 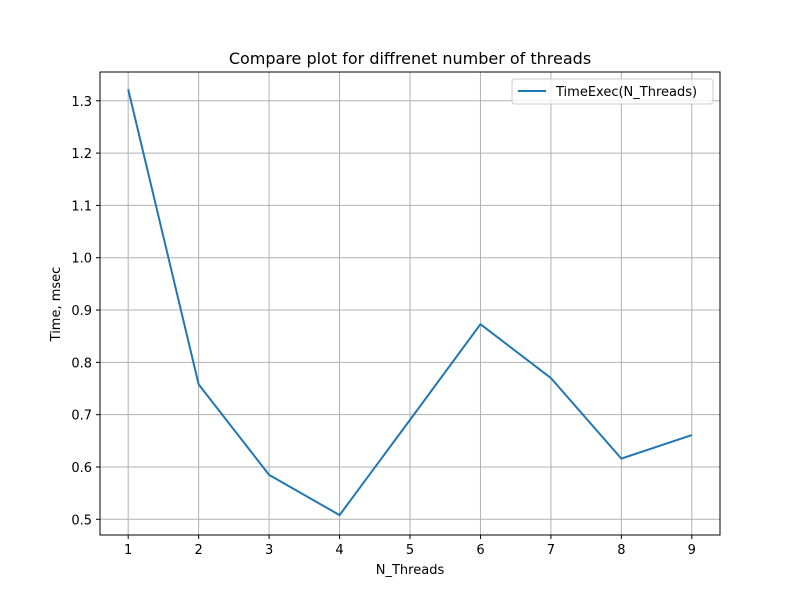 I want to click on x-tick-label: 5, so click(x=410, y=550).